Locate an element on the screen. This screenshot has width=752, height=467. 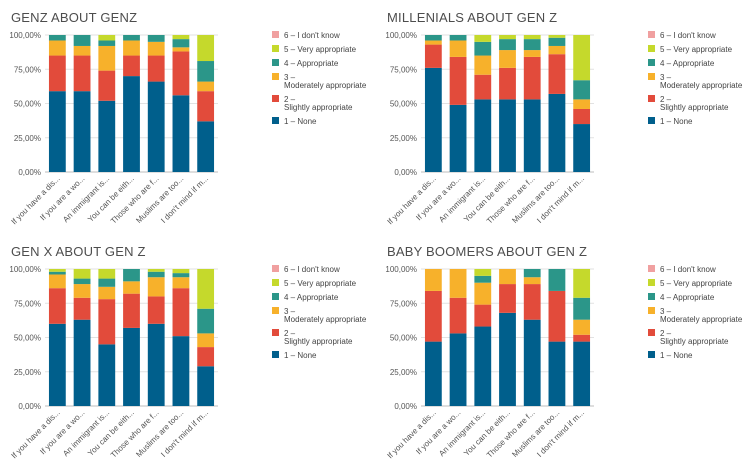
y-tick-label: 100,00% is located at coordinates (401, 269).